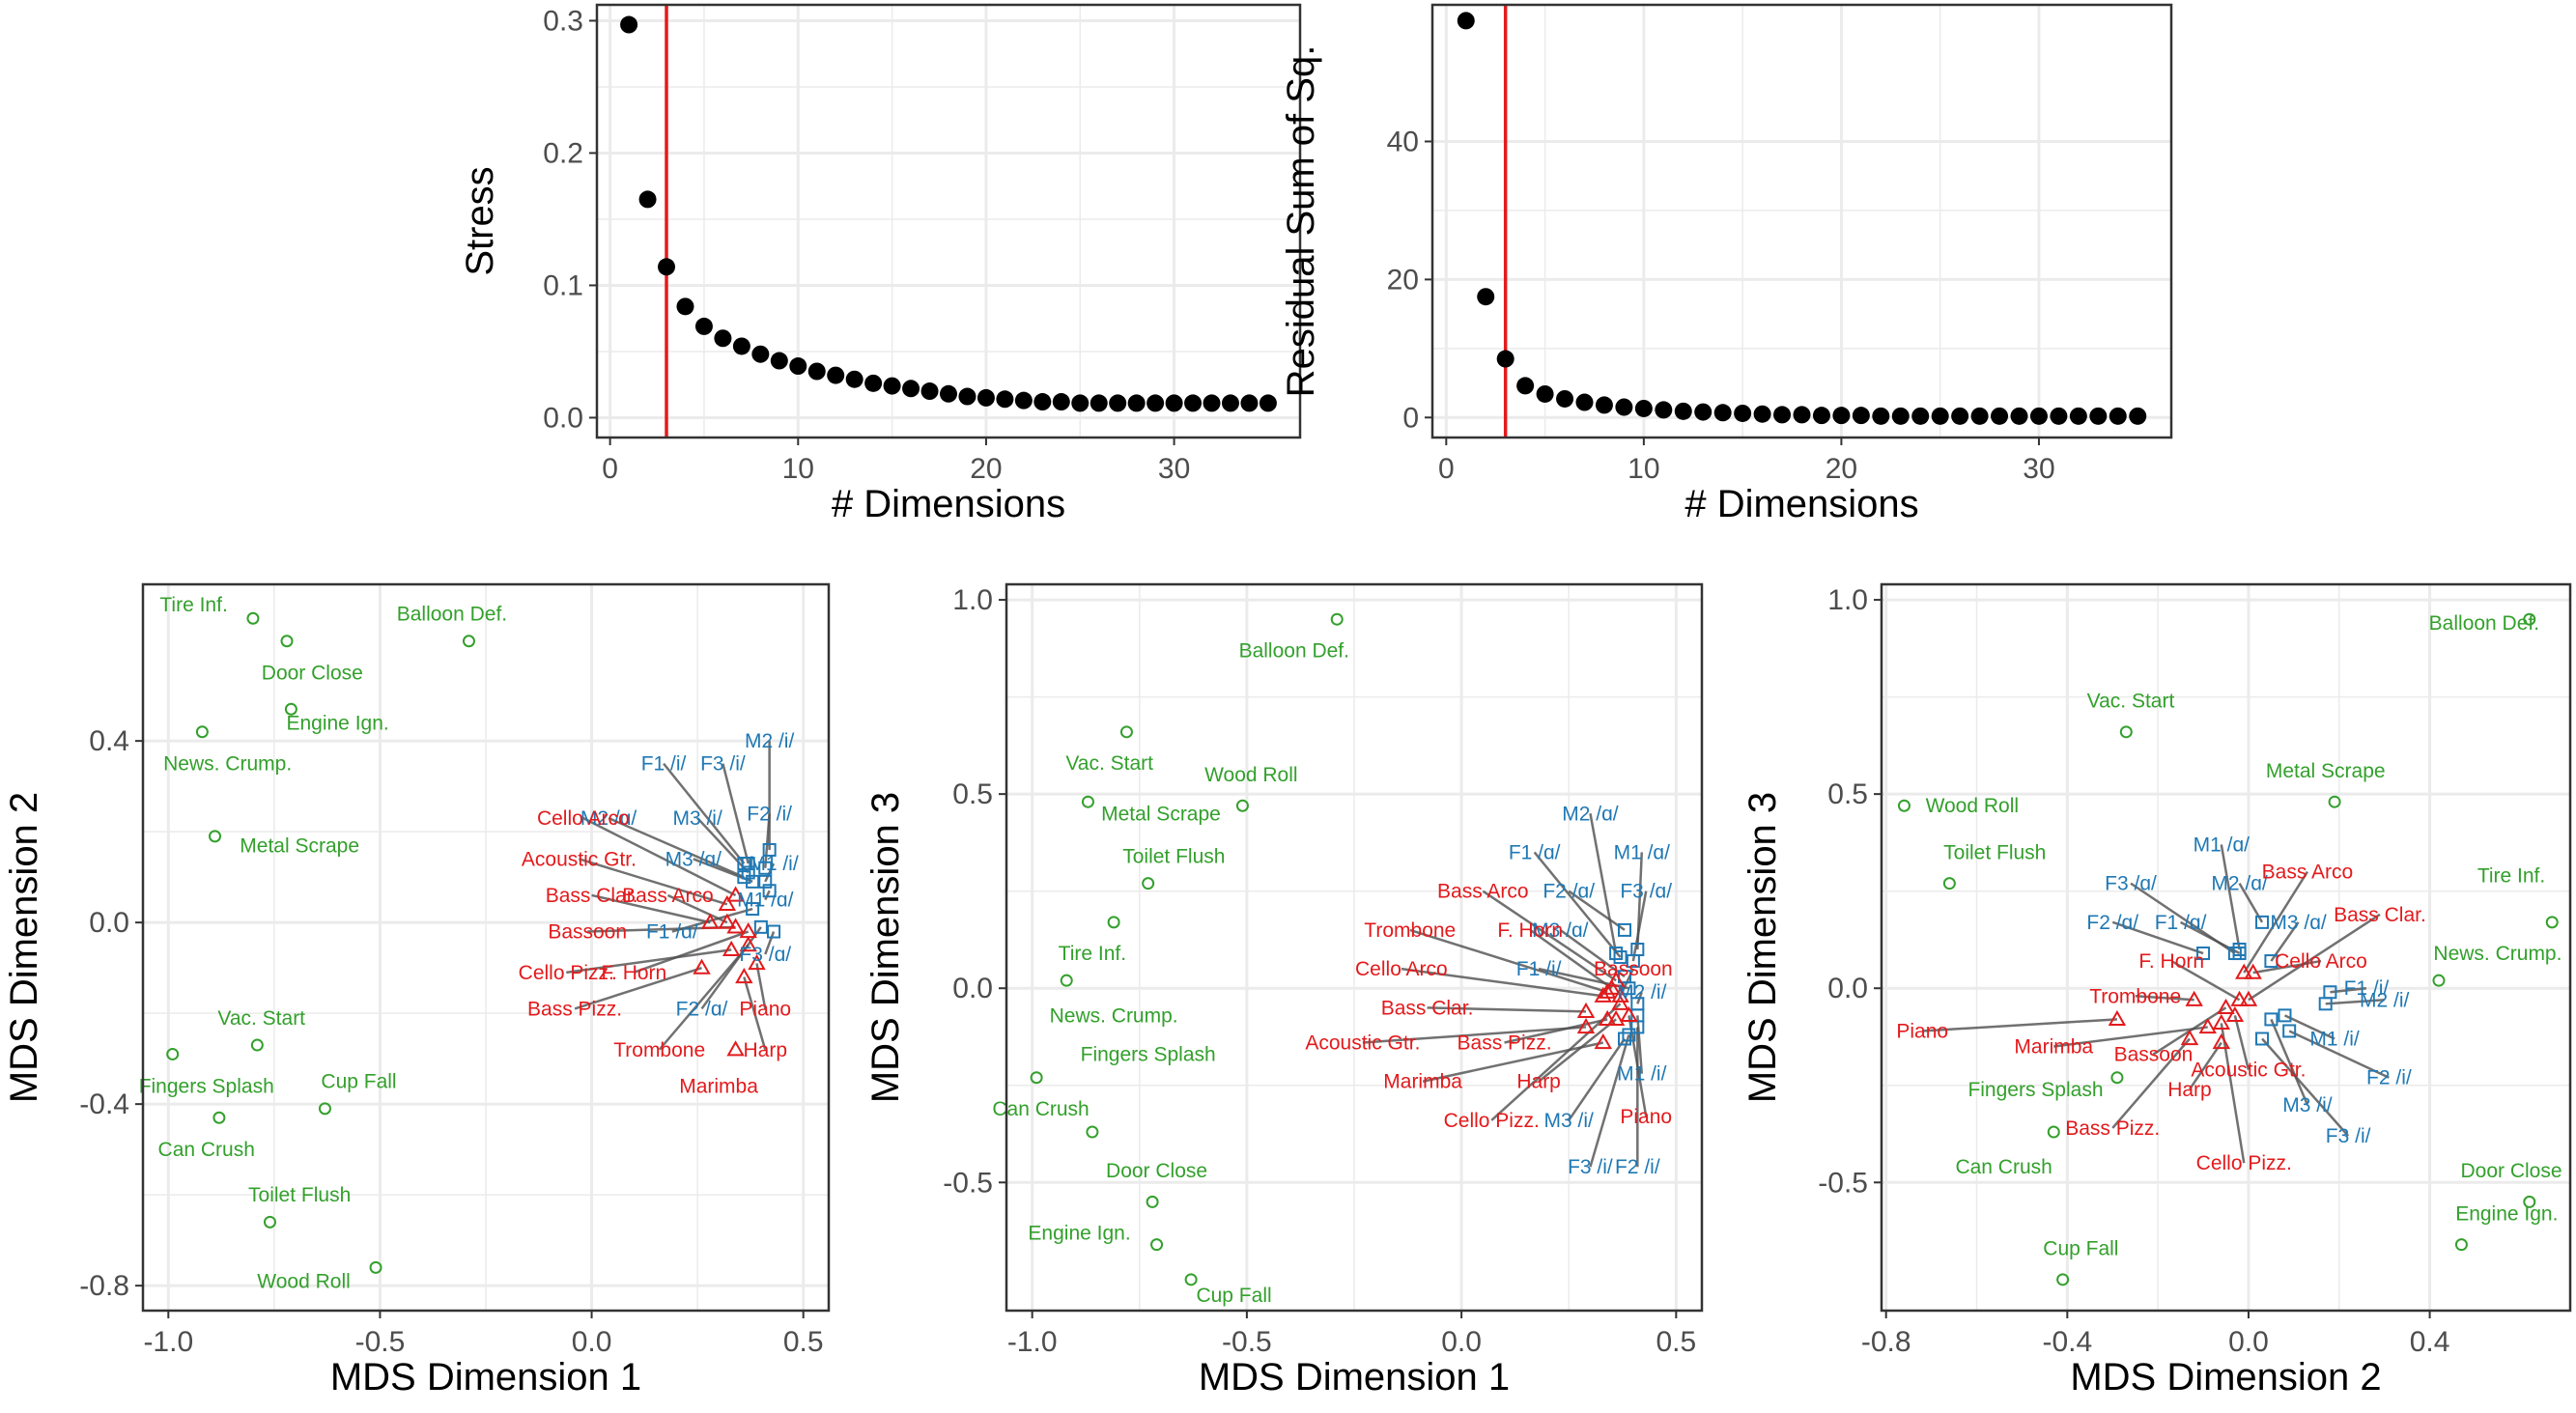 The image size is (2576, 1413). What do you see at coordinates (380, 1342) in the screenshot?
I see `x-tick-label: -0.5` at bounding box center [380, 1342].